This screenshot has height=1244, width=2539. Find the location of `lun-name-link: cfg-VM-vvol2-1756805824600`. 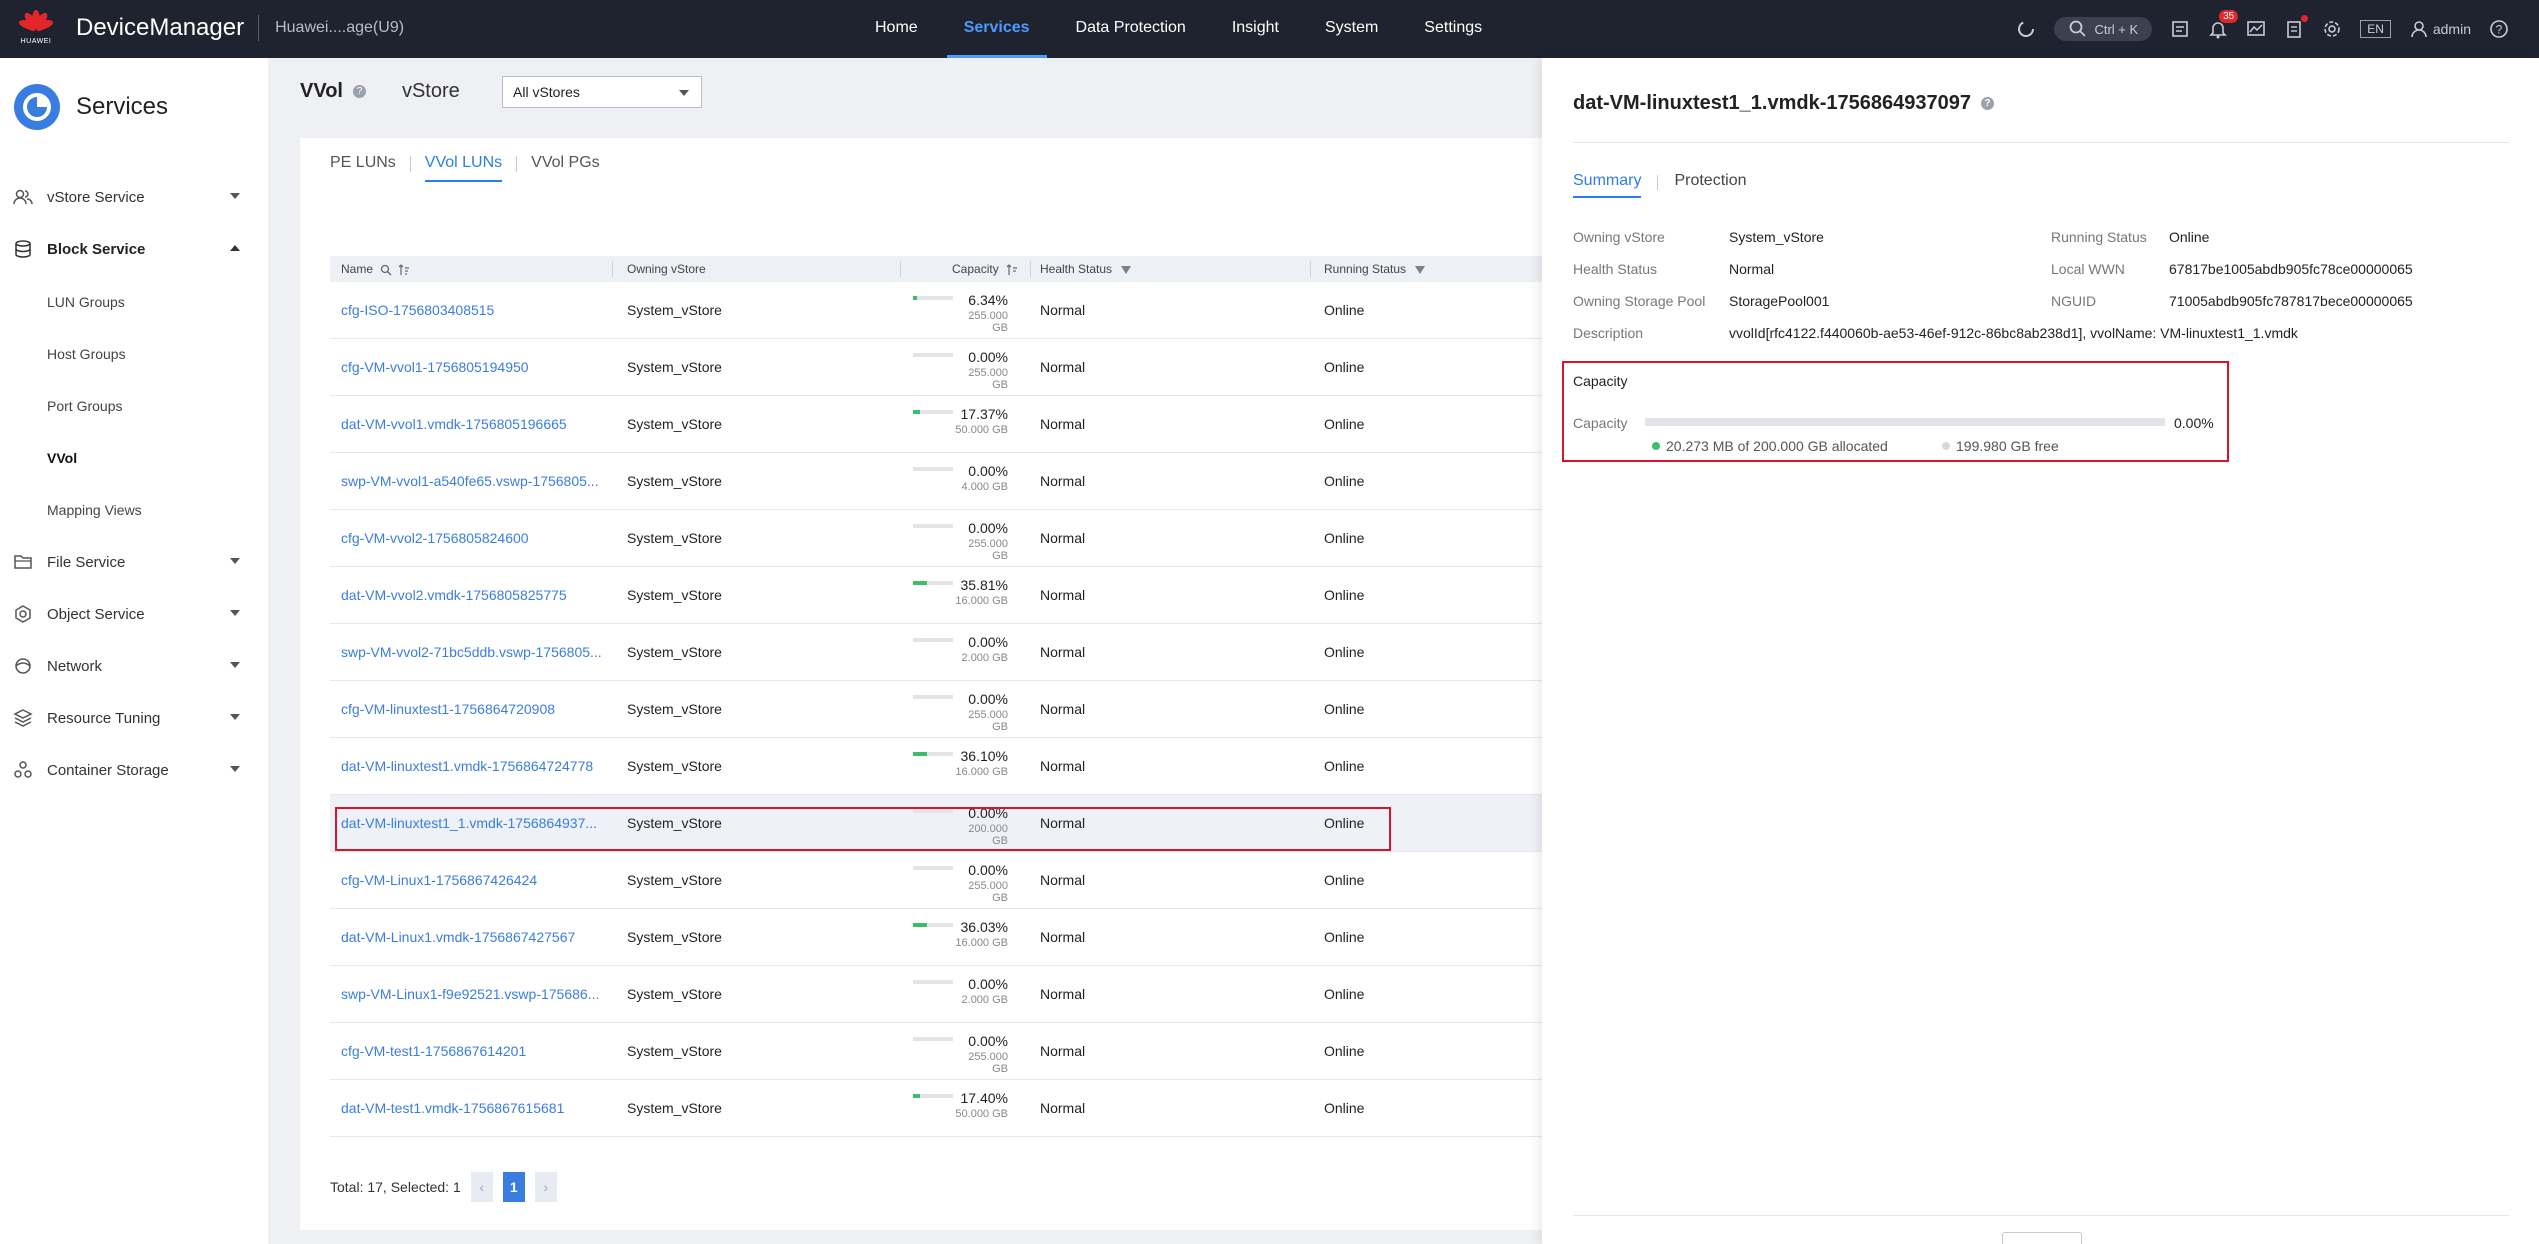

lun-name-link: cfg-VM-vvol2-1756805824600 is located at coordinates (435, 538).